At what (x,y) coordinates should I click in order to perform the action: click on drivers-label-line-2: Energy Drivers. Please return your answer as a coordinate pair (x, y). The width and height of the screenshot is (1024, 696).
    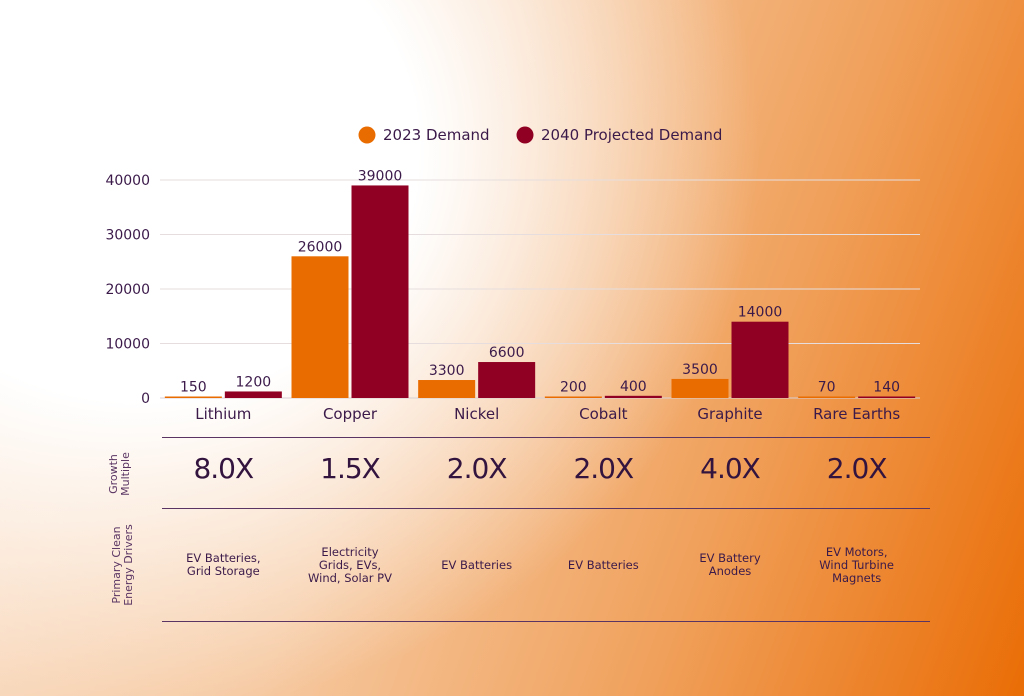
    Looking at the image, I should click on (128, 565).